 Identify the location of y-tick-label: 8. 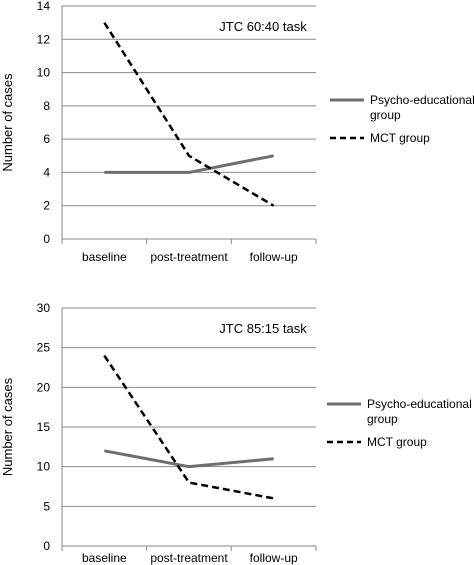
(46, 106).